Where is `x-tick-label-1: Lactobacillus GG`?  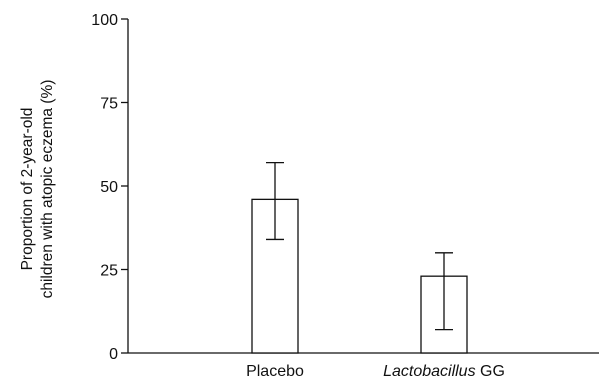
x-tick-label-1: Lactobacillus GG is located at coordinates (444, 371).